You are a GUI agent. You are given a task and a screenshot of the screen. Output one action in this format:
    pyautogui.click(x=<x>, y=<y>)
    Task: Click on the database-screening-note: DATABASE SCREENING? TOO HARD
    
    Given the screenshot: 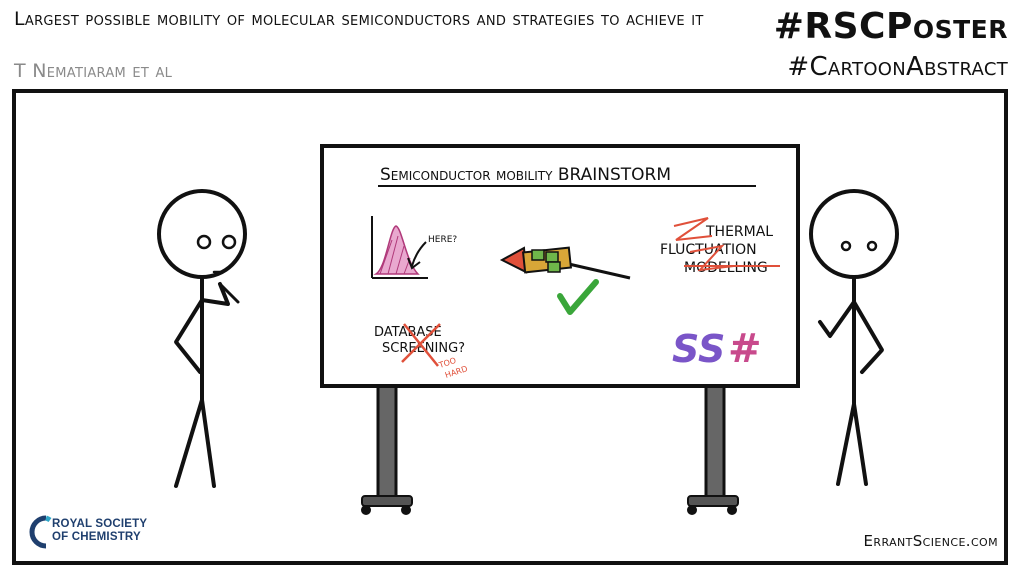 What is the action you would take?
    pyautogui.click(x=421, y=351)
    